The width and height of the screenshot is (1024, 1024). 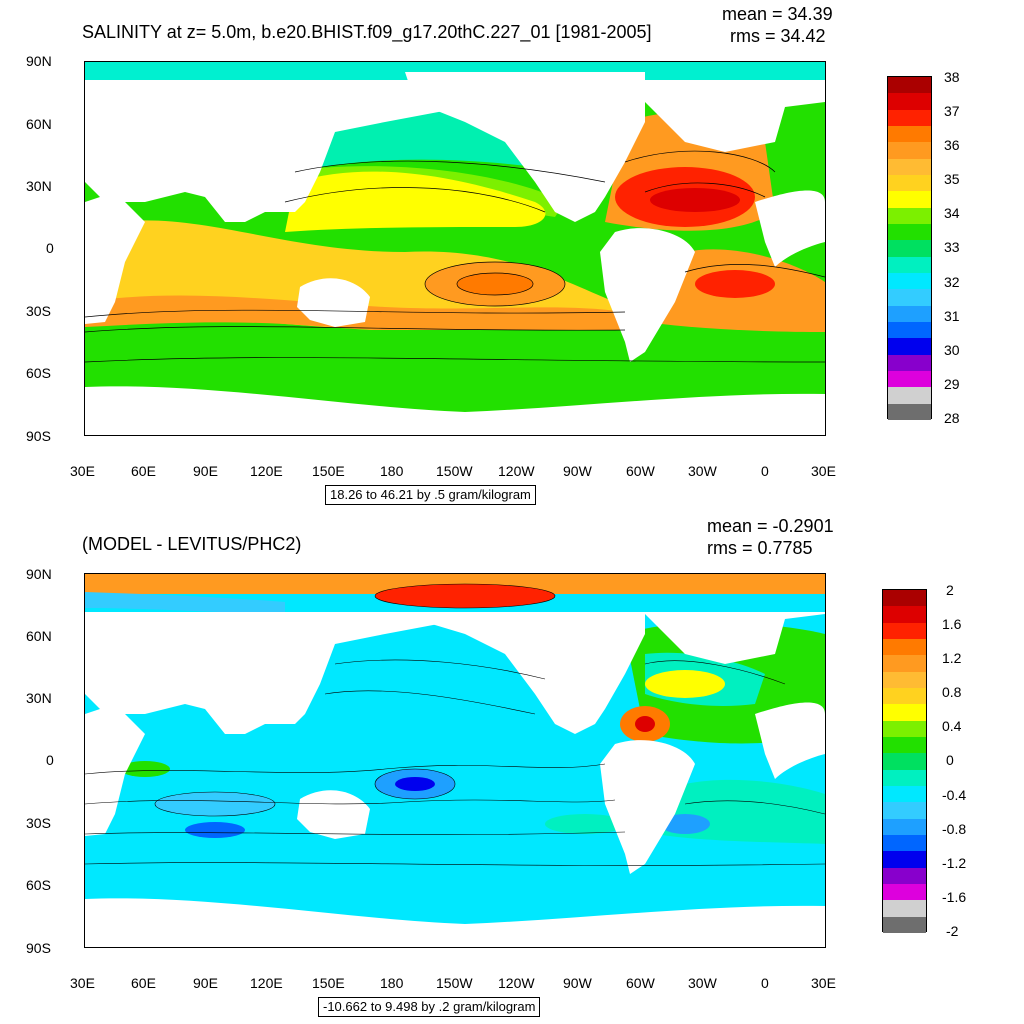 I want to click on colorbar-label: 33, so click(x=952, y=247).